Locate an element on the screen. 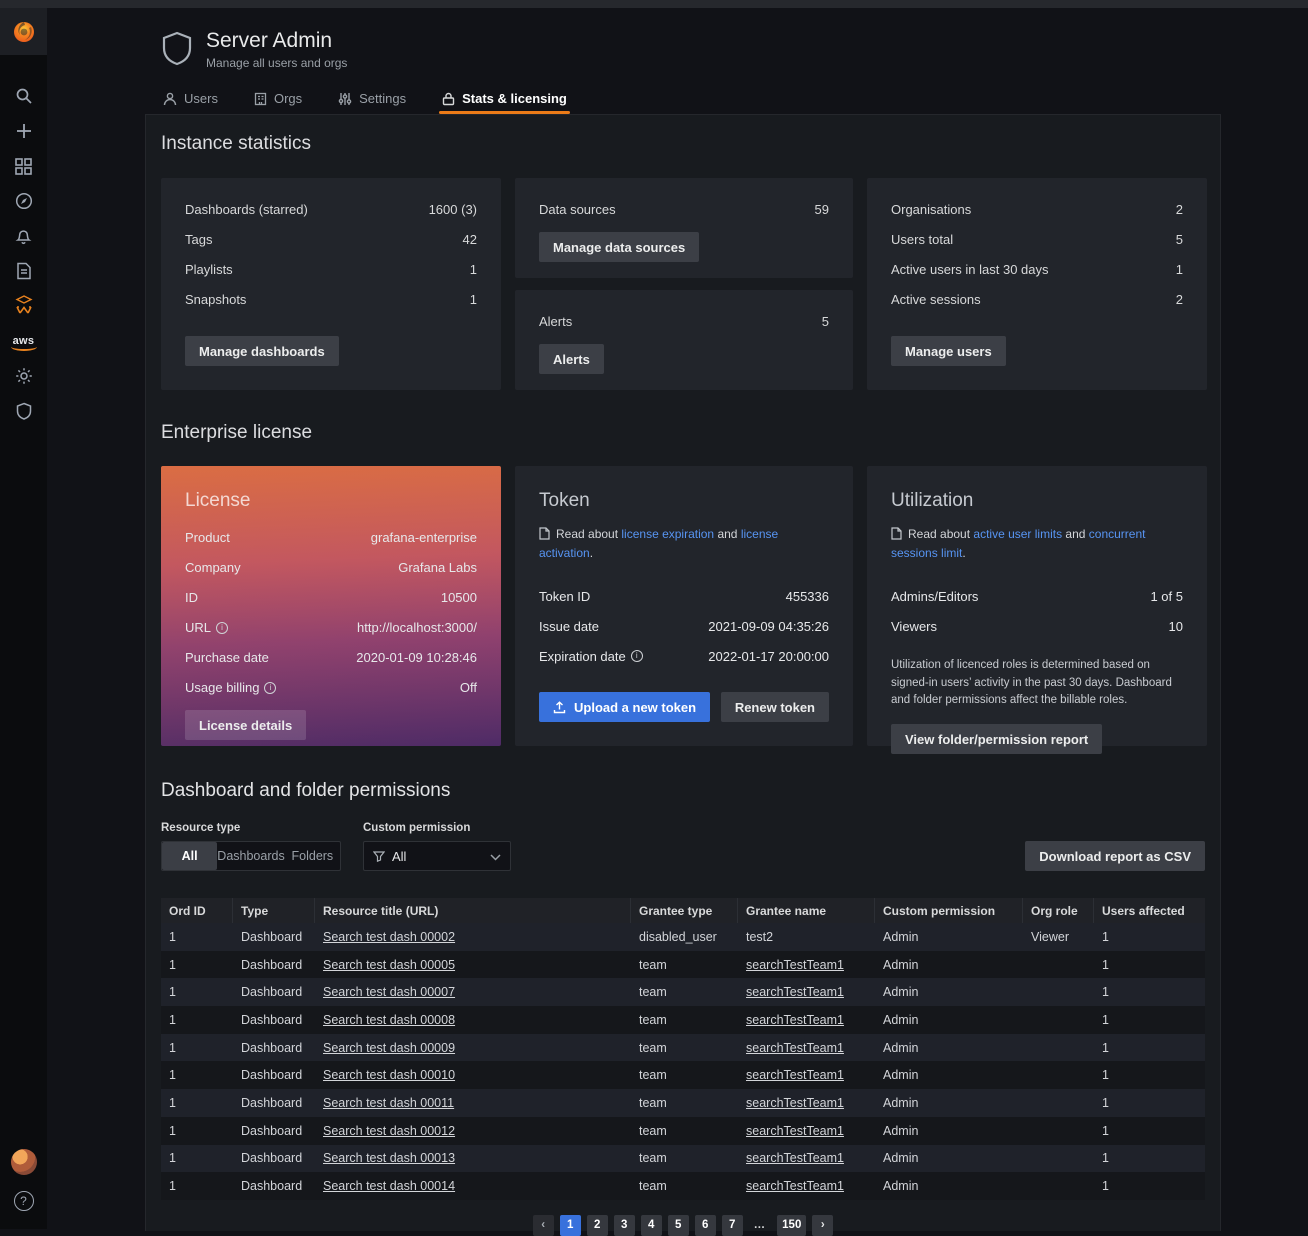 The width and height of the screenshot is (1308, 1236). sliders-icon is located at coordinates (345, 98).